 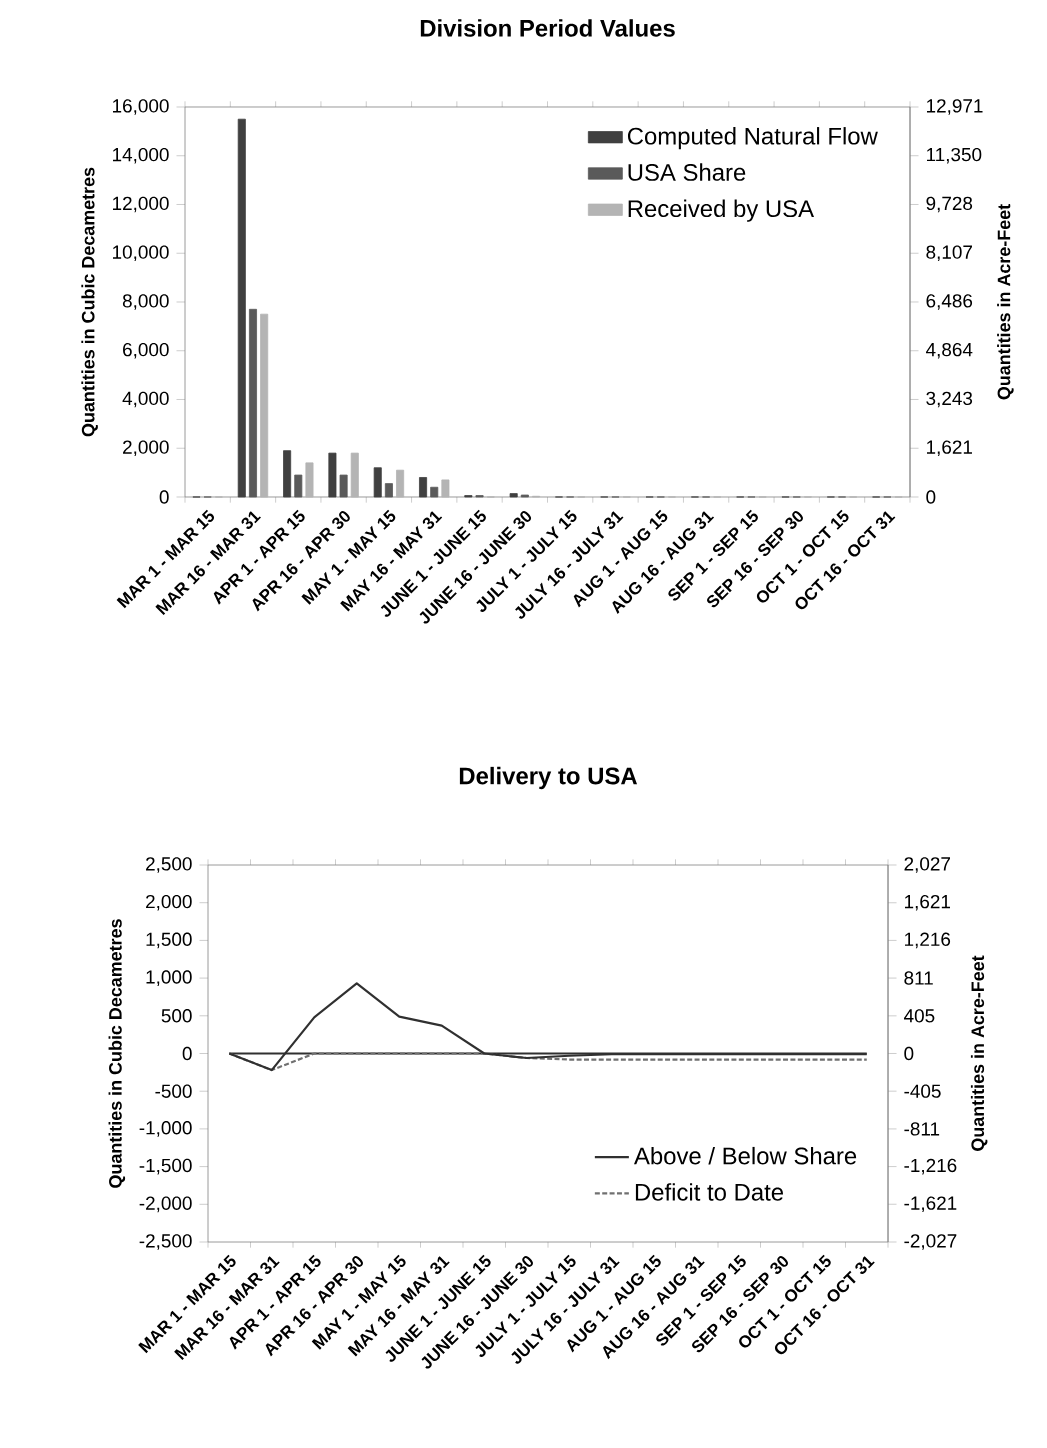 I want to click on y-tick-label: 8,000, so click(x=145, y=302).